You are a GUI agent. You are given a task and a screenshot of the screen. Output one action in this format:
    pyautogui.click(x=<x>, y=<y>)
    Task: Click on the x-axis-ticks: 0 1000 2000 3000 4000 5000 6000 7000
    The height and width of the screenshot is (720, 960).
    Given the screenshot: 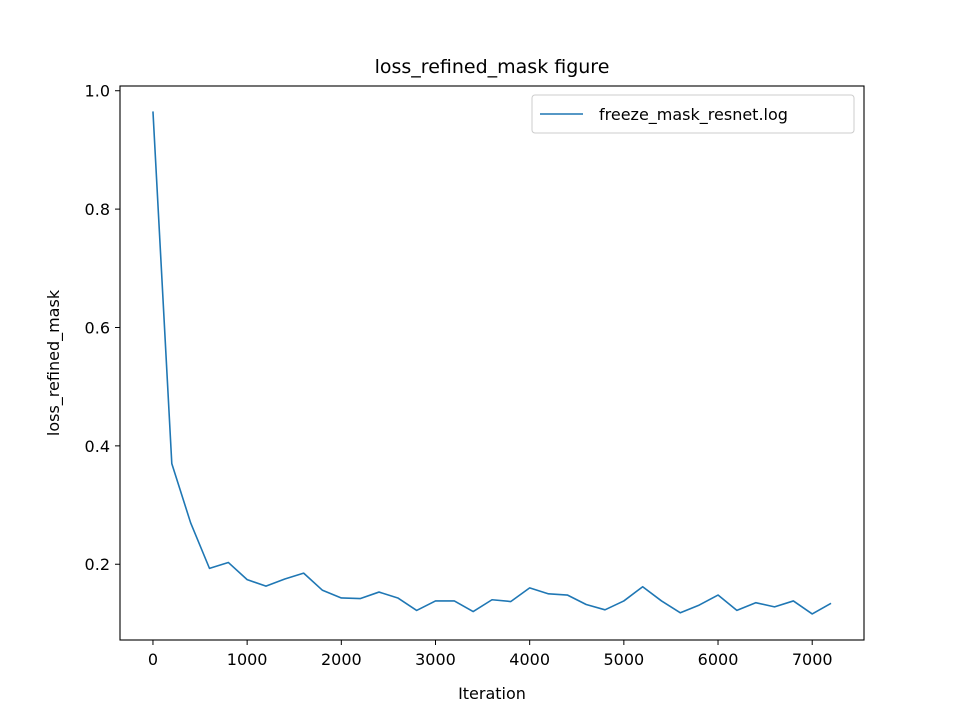 What is the action you would take?
    pyautogui.click(x=490, y=654)
    